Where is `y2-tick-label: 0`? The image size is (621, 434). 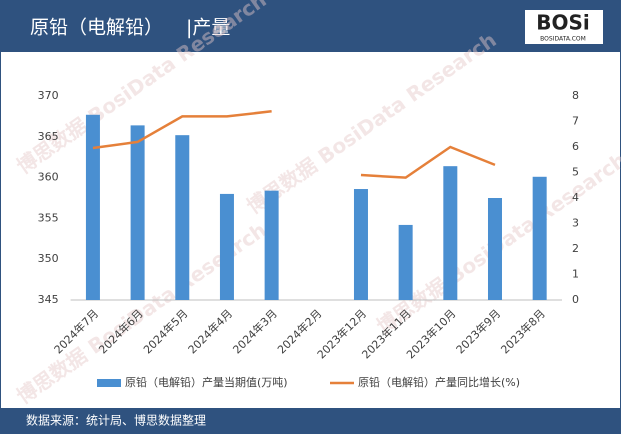
y2-tick-label: 0 is located at coordinates (575, 299).